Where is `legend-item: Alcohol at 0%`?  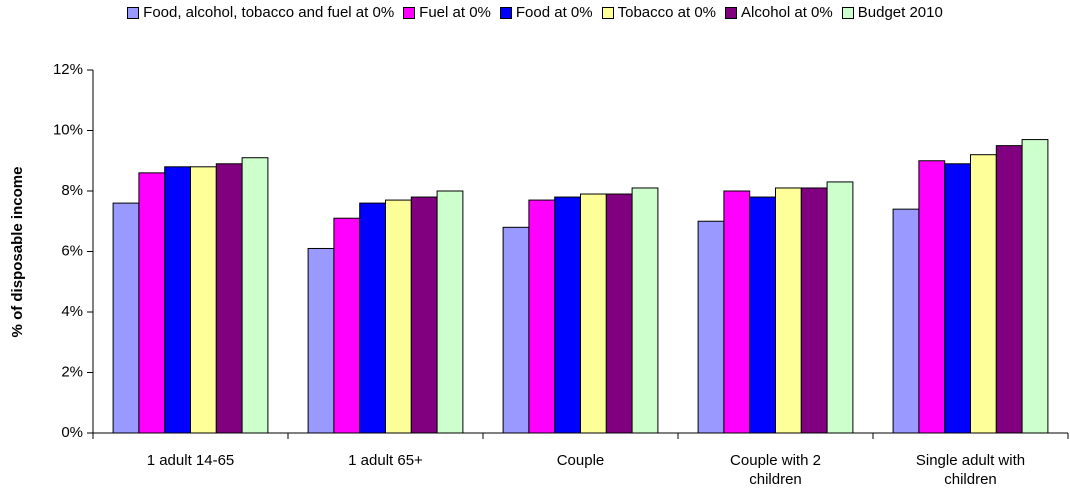
legend-item: Alcohol at 0% is located at coordinates (779, 12).